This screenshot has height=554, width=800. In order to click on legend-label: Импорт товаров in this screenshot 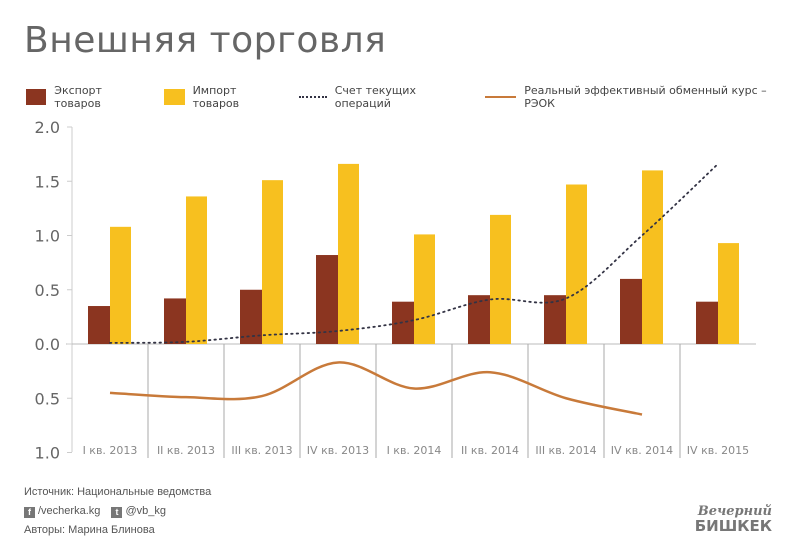, I will do `click(216, 97)`.